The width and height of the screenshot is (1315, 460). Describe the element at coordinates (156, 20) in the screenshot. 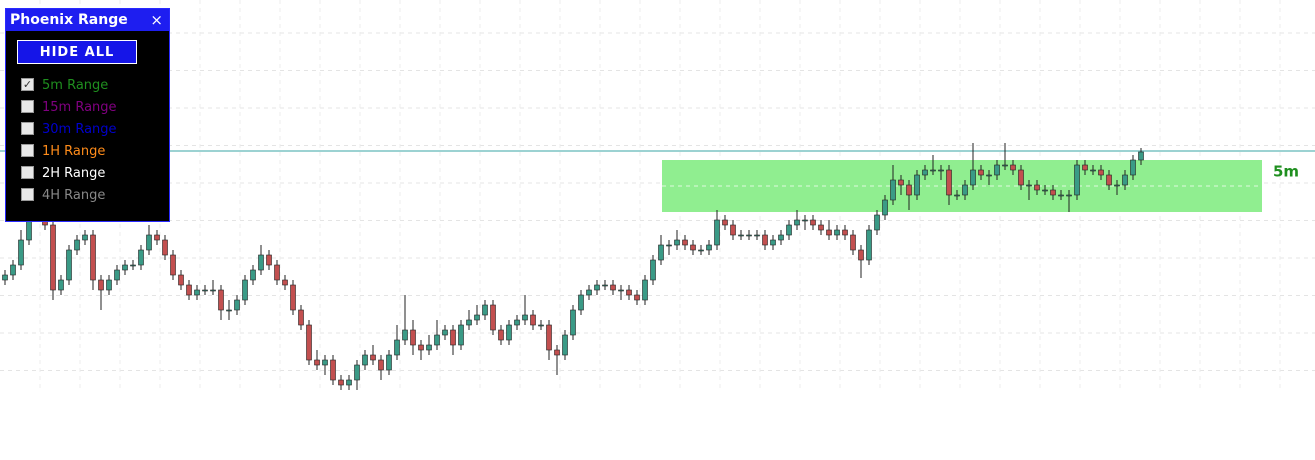

I see `close-button: ×` at that location.